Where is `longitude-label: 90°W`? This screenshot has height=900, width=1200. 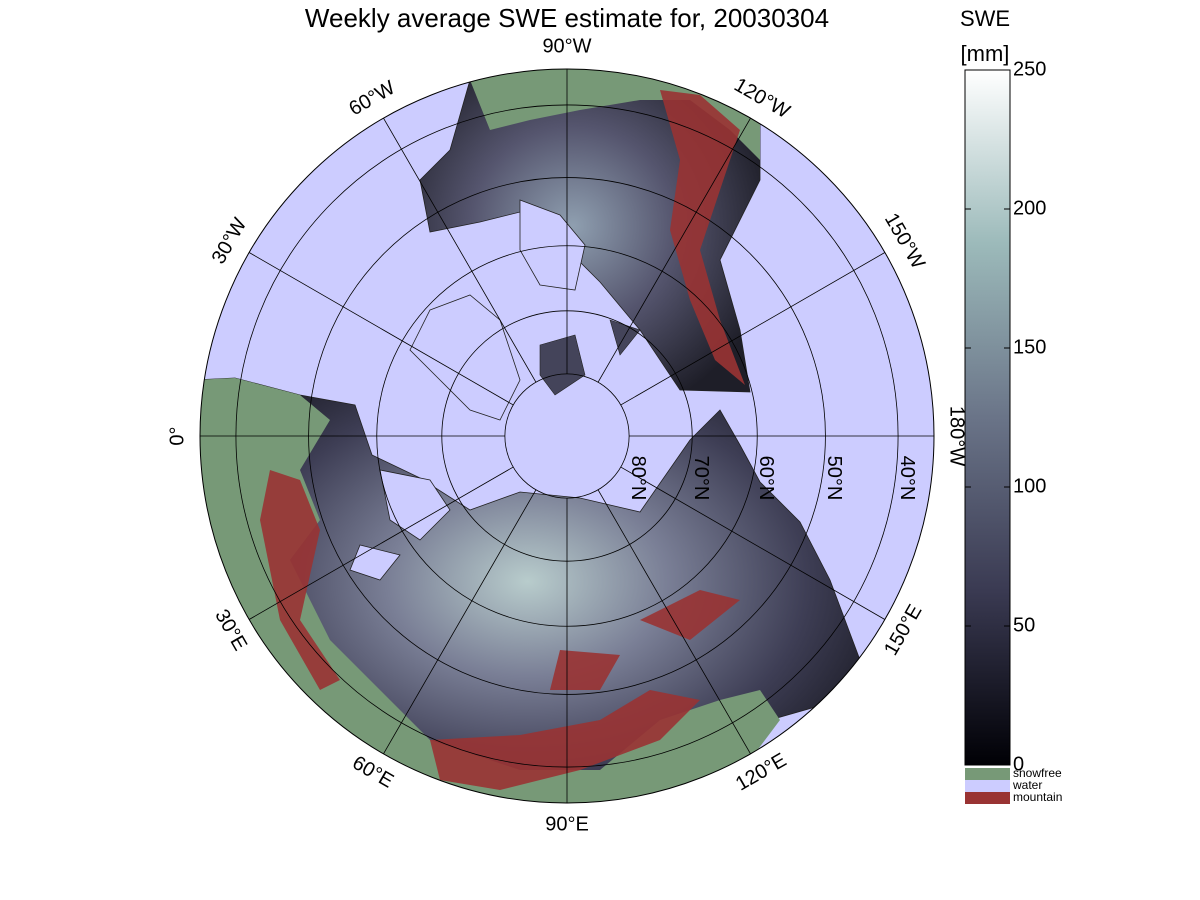
longitude-label: 90°W is located at coordinates (566, 46).